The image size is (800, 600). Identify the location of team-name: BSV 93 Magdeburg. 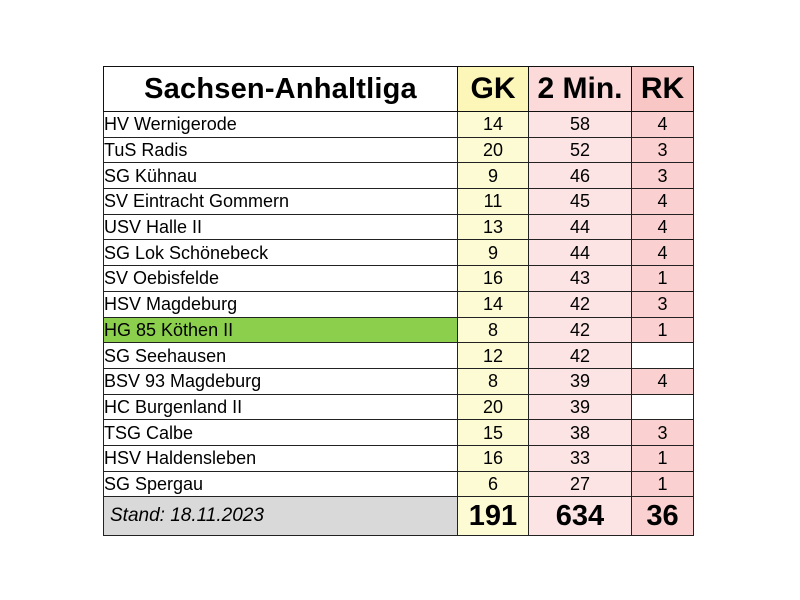
(280, 381).